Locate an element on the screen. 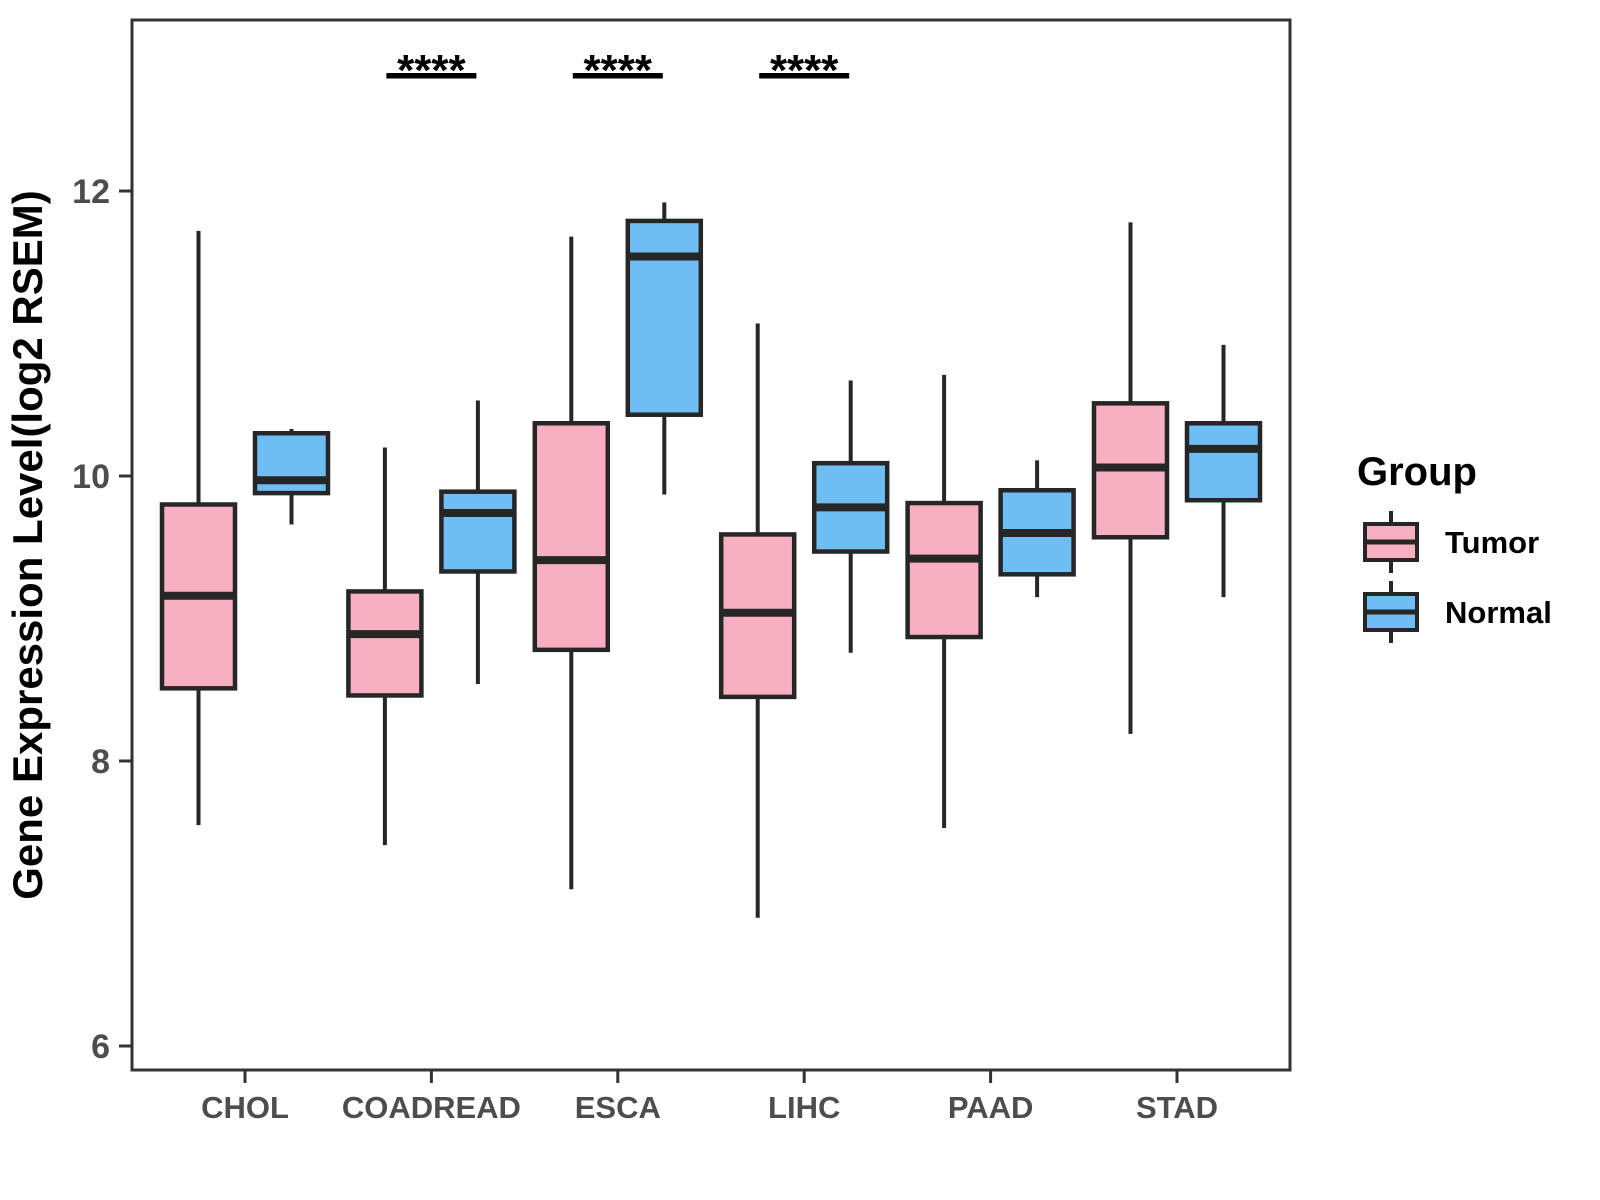 Image resolution: width=1600 pixels, height=1200 pixels. significance-stars-lihc: **** is located at coordinates (804, 70).